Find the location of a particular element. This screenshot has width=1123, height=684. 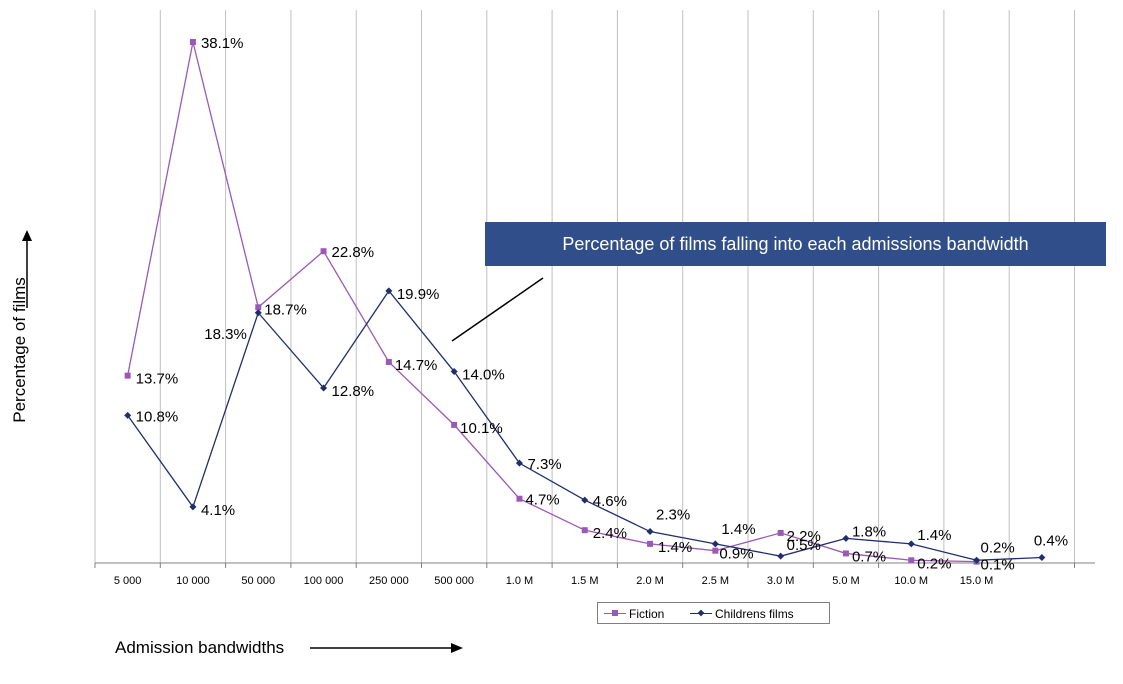

x-tick-label: 10 000 is located at coordinates (193, 581).